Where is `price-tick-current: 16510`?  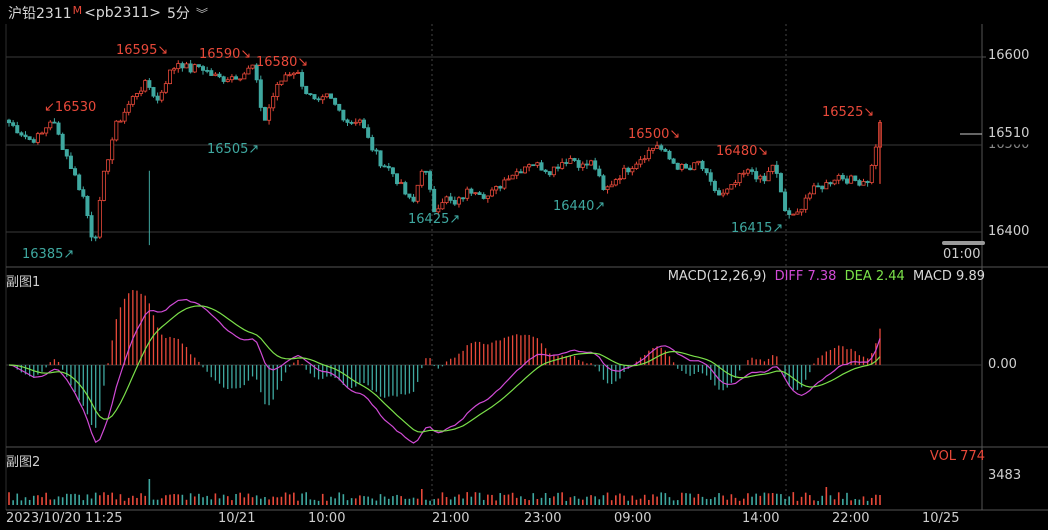 price-tick-current: 16510 is located at coordinates (1009, 133).